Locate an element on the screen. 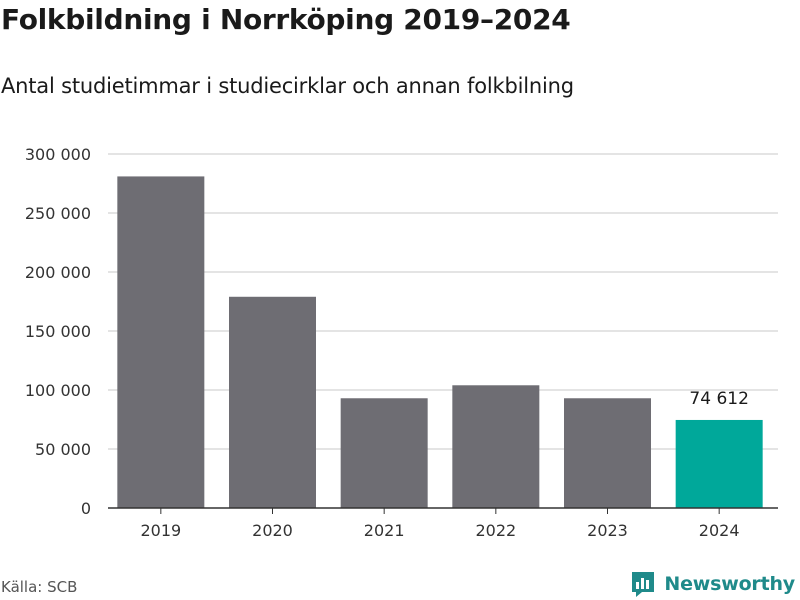 Image resolution: width=800 pixels, height=600 pixels. bar-2022 is located at coordinates (496, 446).